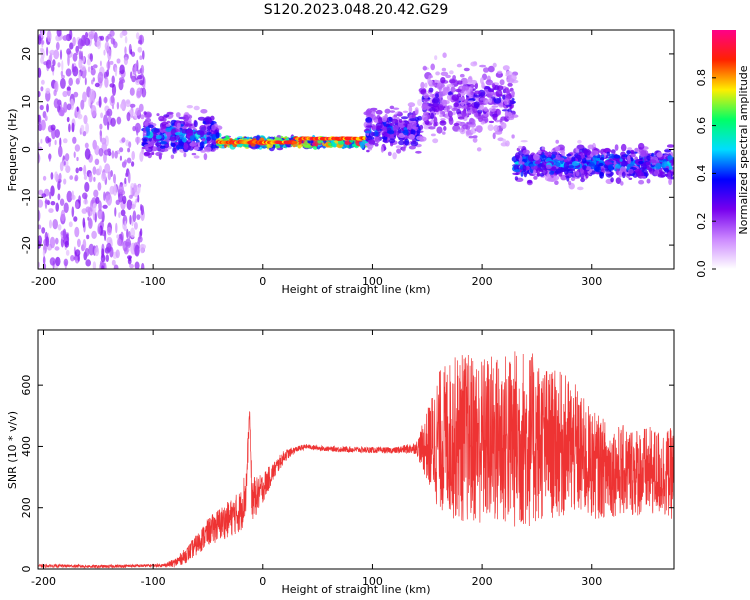 The height and width of the screenshot is (600, 750). Describe the element at coordinates (26, 102) in the screenshot. I see `spectrogram-y-tick-label: 10` at that location.